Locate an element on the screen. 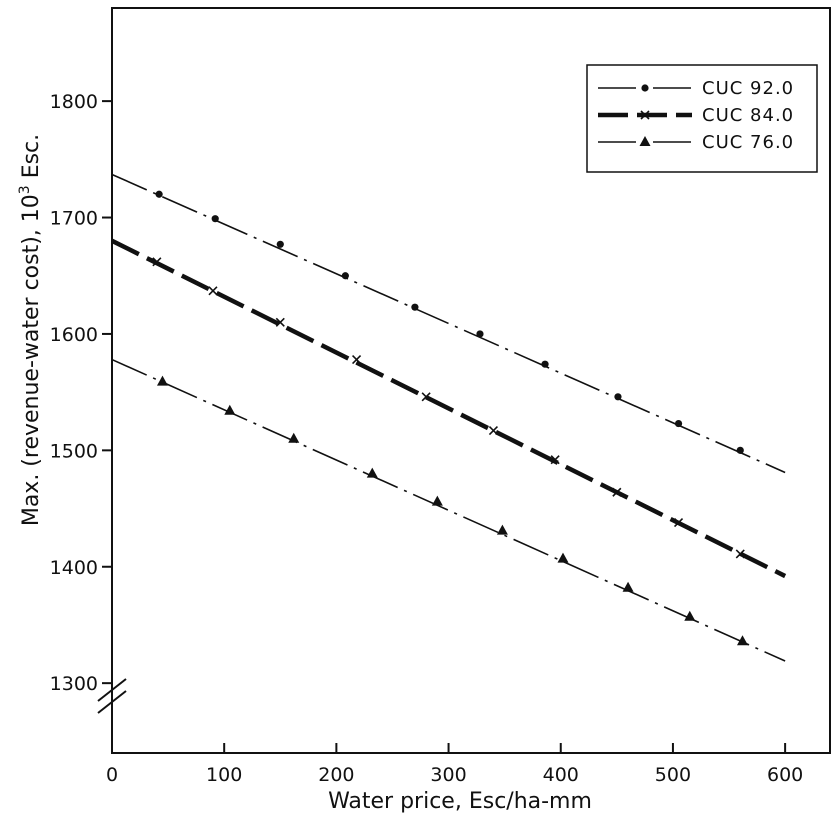 The image size is (836, 831). legend-box is located at coordinates (702, 118).